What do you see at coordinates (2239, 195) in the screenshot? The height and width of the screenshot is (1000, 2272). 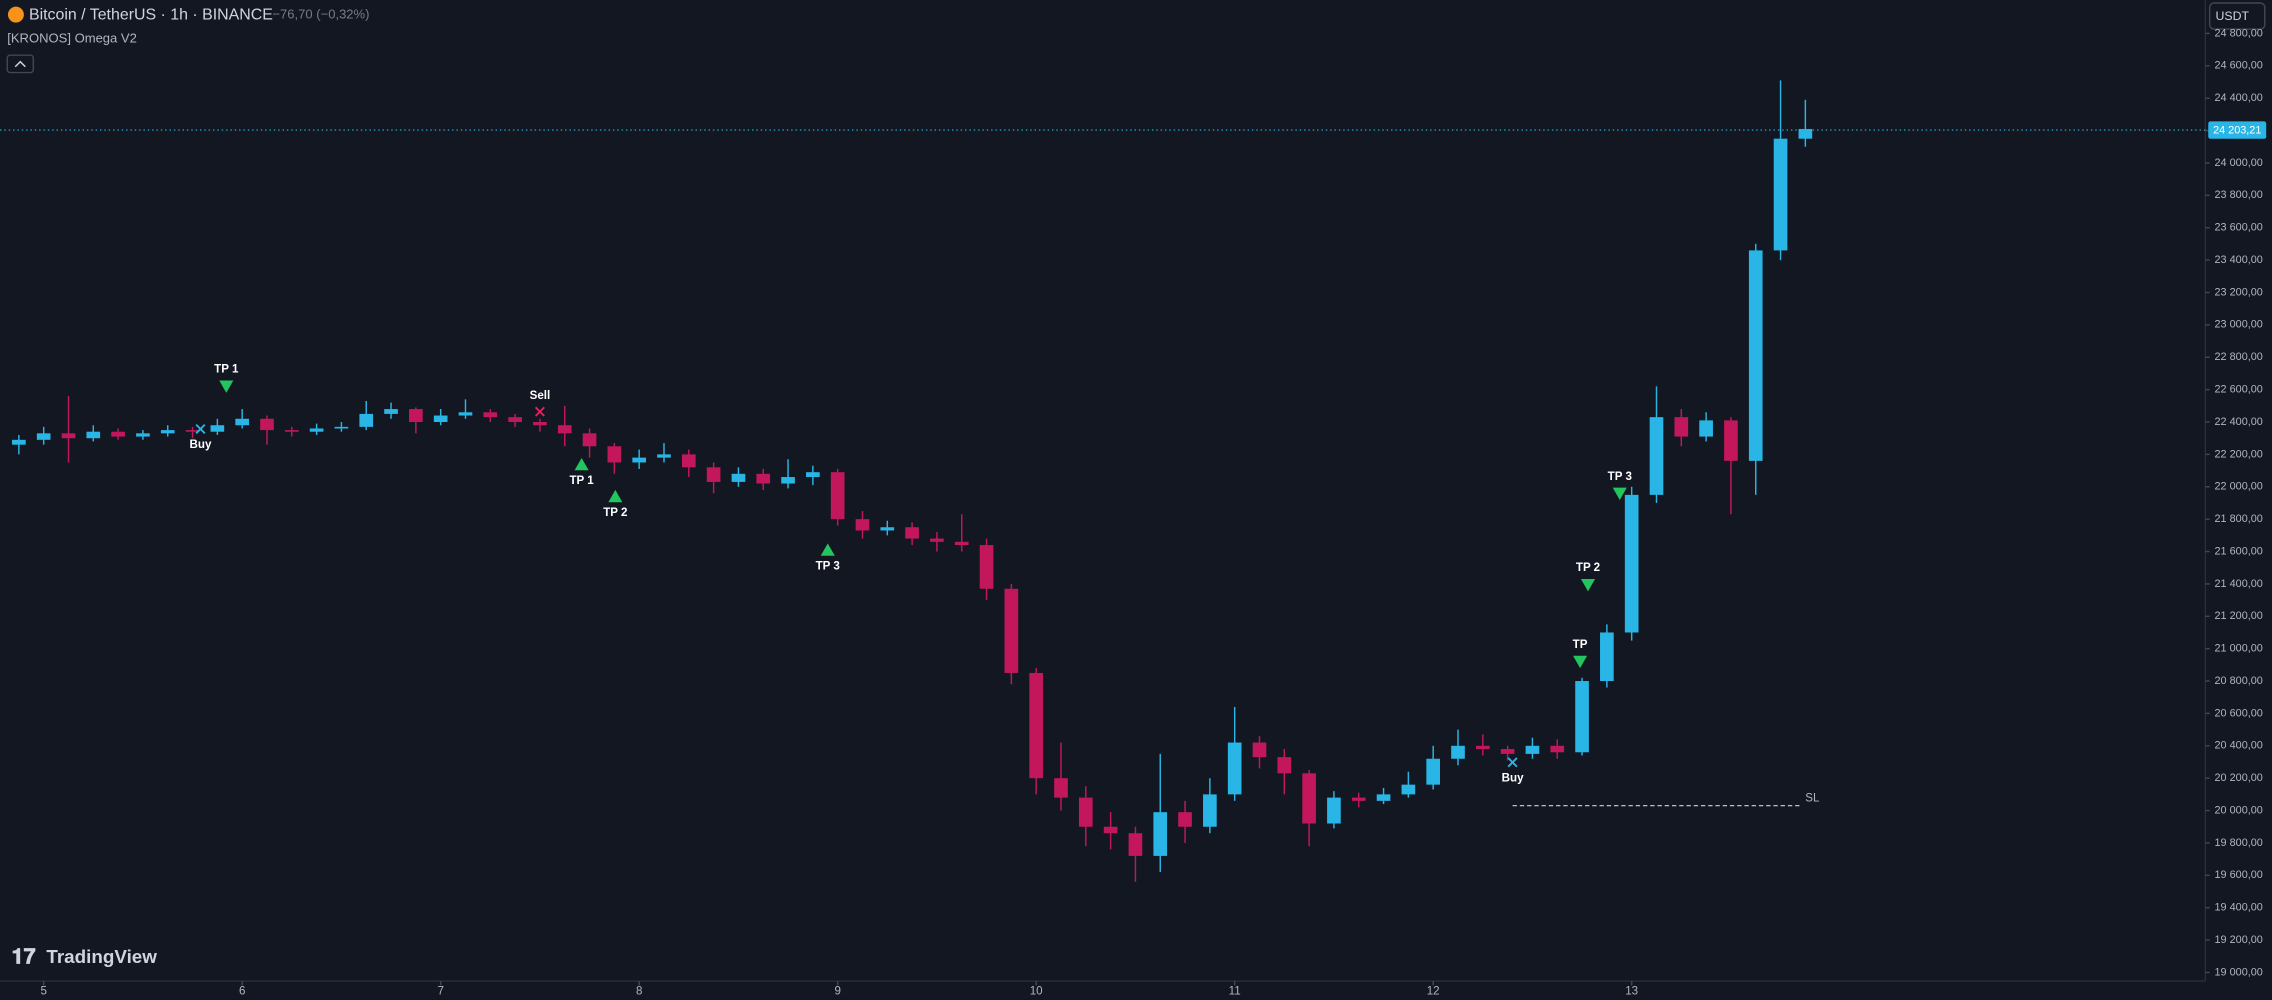 I see `y-tick-label: 23 800,00` at bounding box center [2239, 195].